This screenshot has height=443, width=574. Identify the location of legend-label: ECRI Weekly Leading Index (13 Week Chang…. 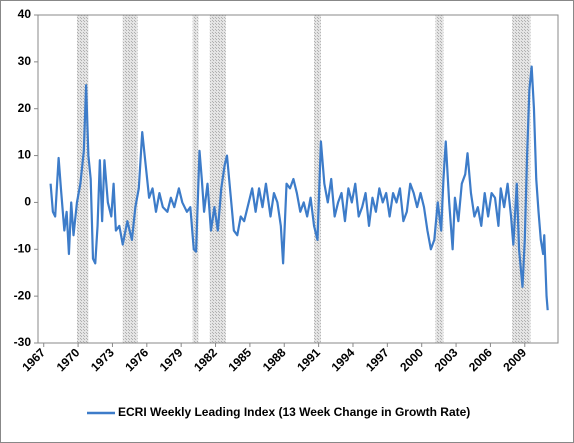
(294, 412).